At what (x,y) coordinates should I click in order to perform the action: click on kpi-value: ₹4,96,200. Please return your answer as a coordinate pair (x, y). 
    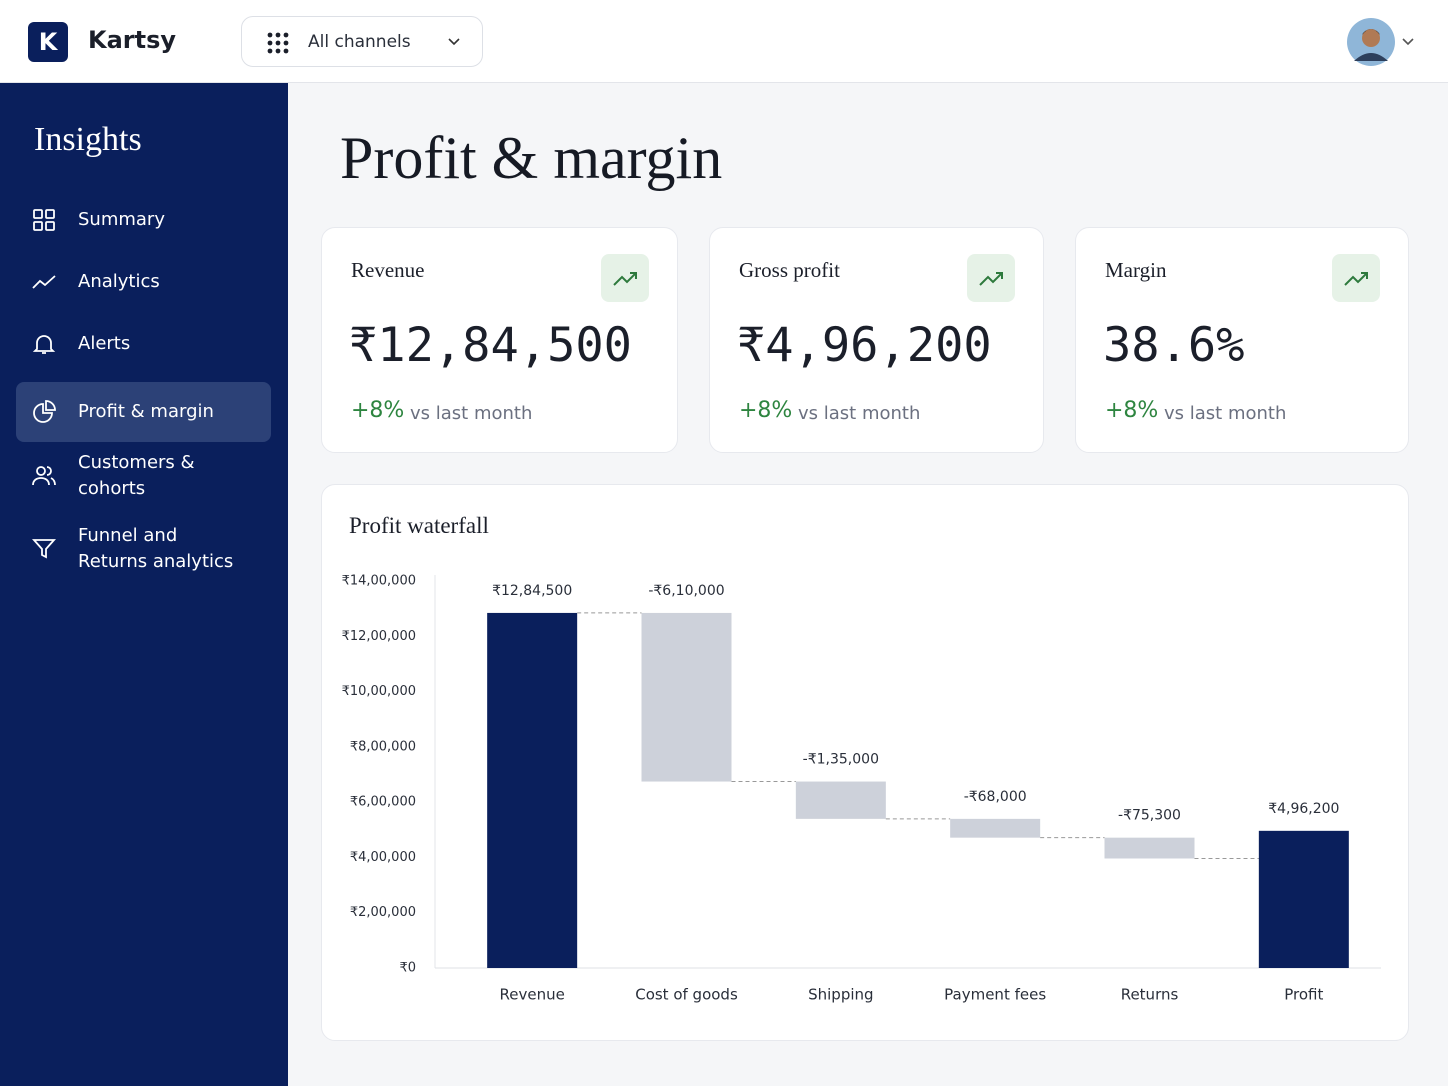
    Looking at the image, I should click on (864, 345).